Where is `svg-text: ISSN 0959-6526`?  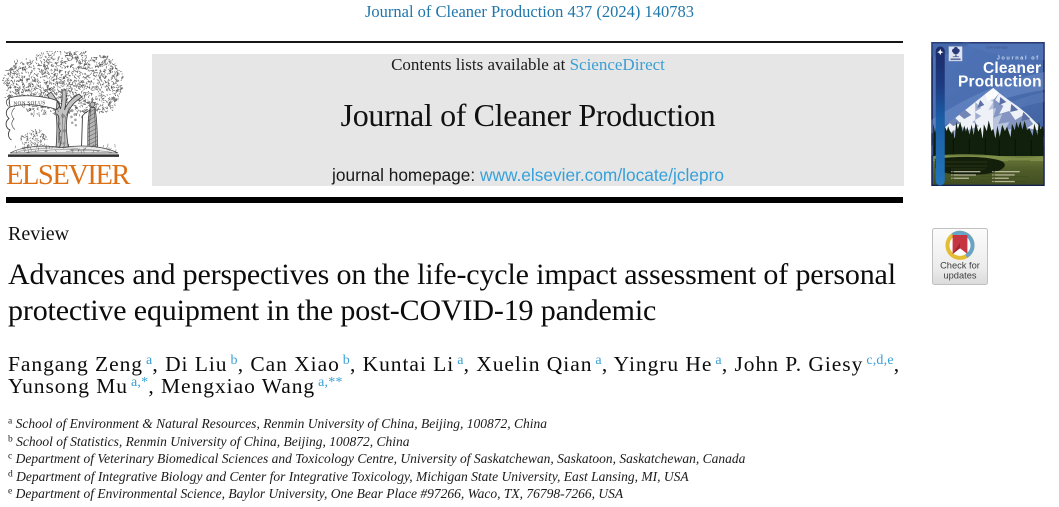 svg-text: ISSN 0959-6526 is located at coordinates (997, 47).